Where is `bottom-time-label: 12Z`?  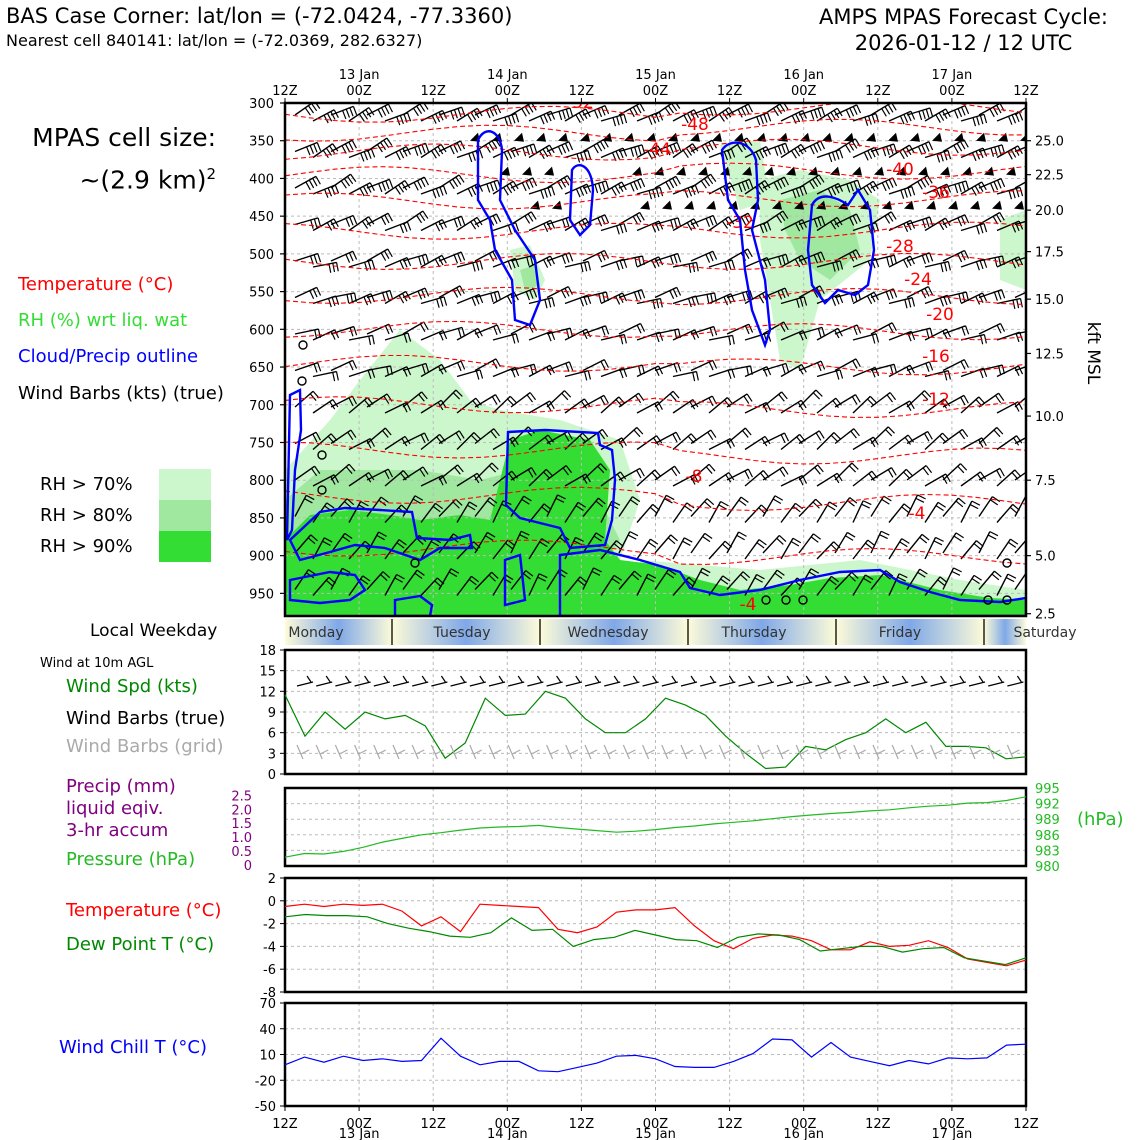
bottom-time-label: 12Z is located at coordinates (1026, 1124).